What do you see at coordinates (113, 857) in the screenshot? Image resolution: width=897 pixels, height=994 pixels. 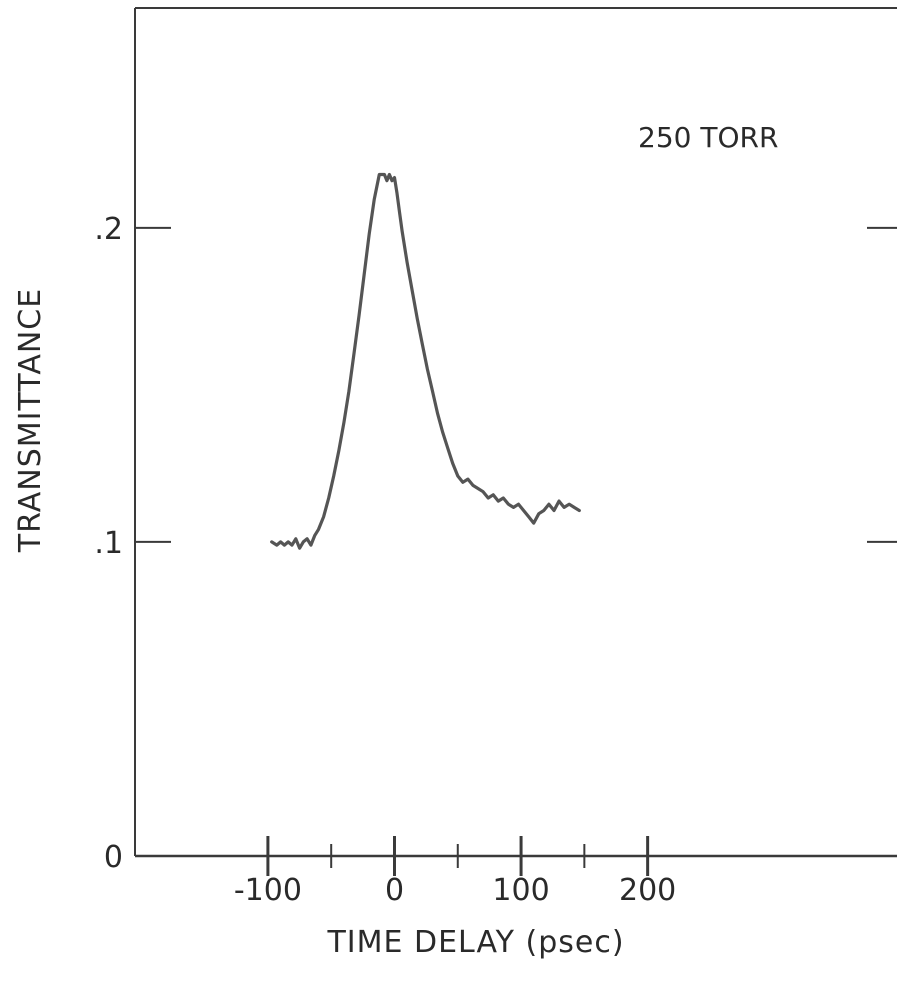 I see `y-tick-label: 0` at bounding box center [113, 857].